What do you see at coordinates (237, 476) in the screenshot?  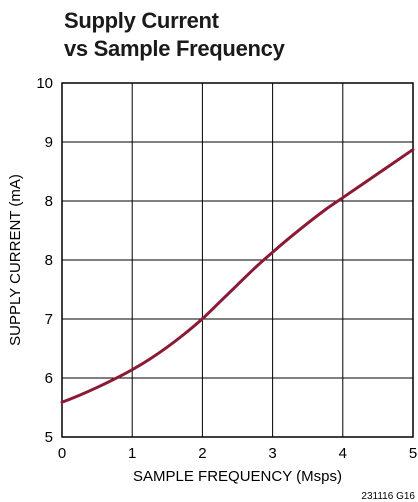 I see `x-axis-title: SAMPLE FREQUENCY (Msps)` at bounding box center [237, 476].